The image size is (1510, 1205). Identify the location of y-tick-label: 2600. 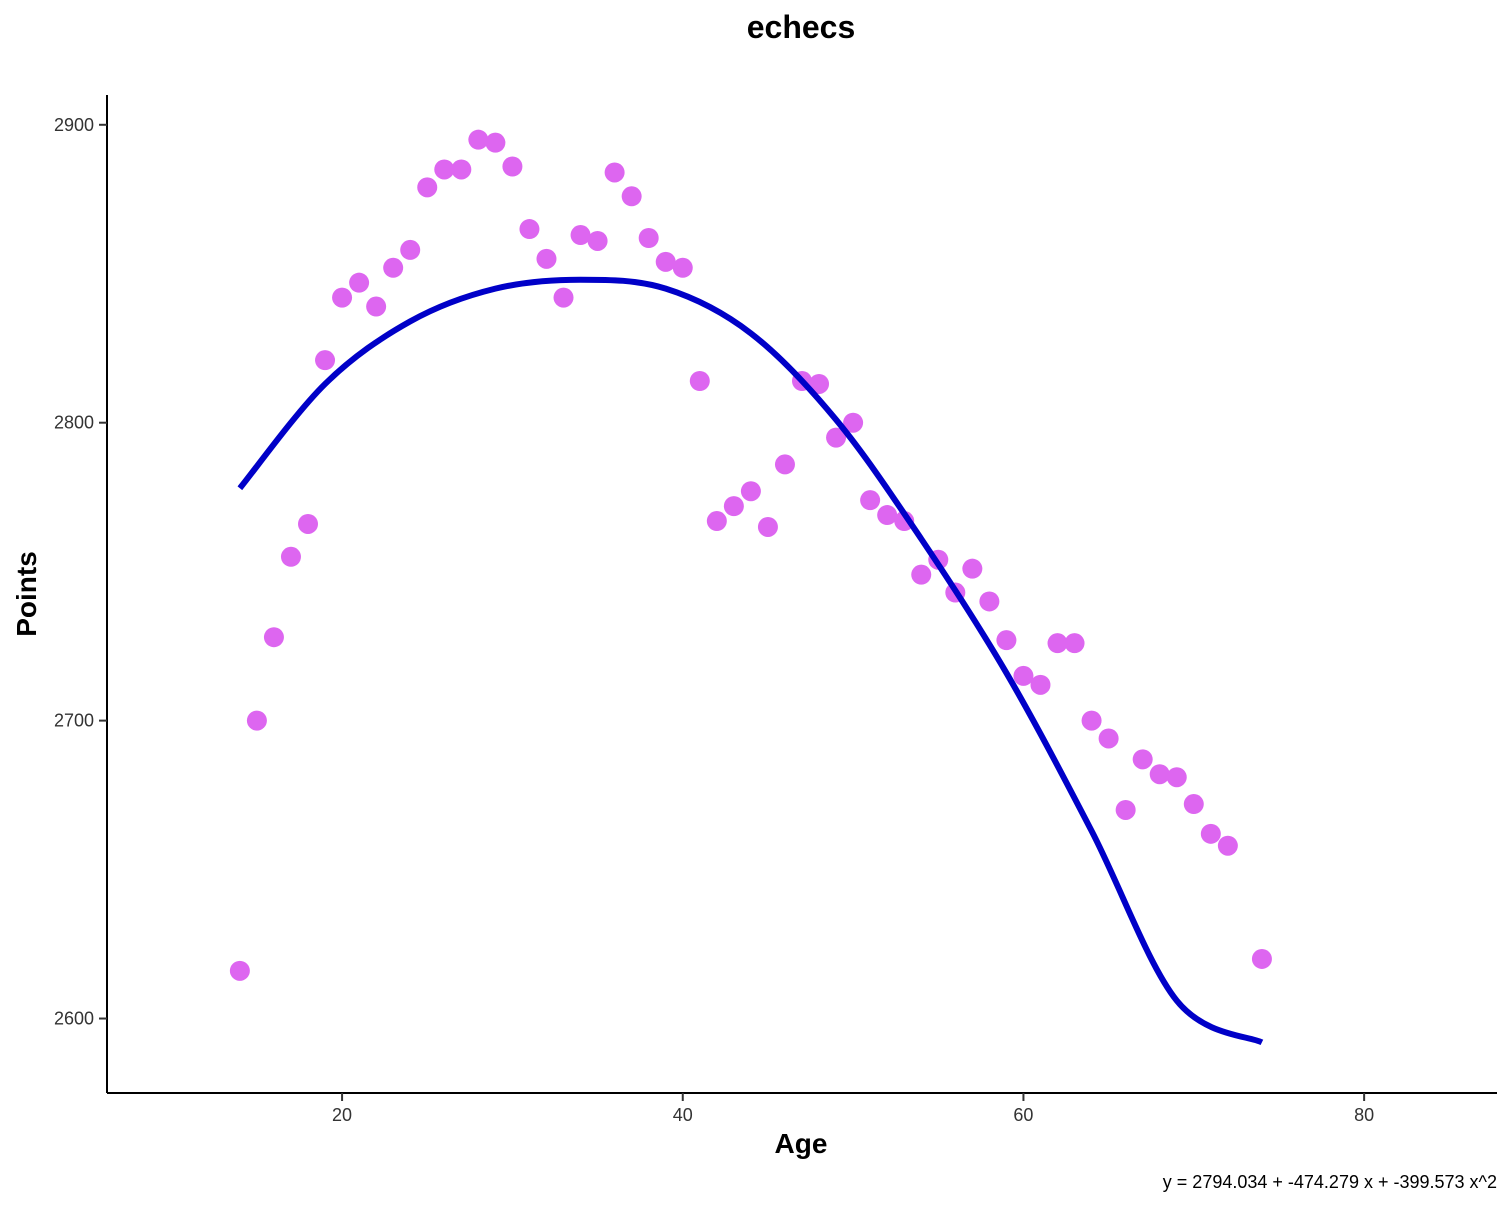
(74, 1019).